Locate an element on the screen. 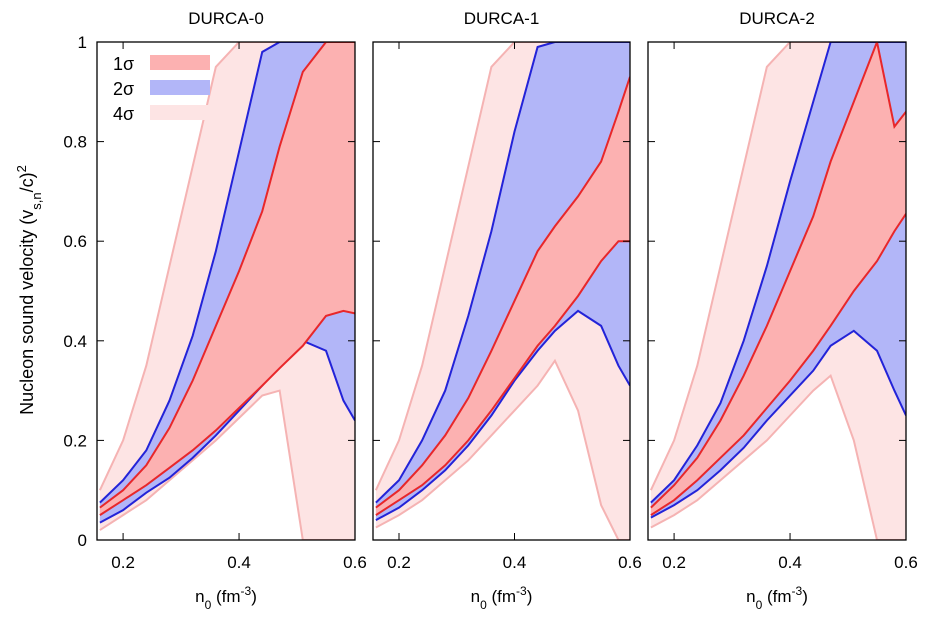 Image resolution: width=925 pixels, height=617 pixels. legend-item-4sigma: 4σ is located at coordinates (161, 114).